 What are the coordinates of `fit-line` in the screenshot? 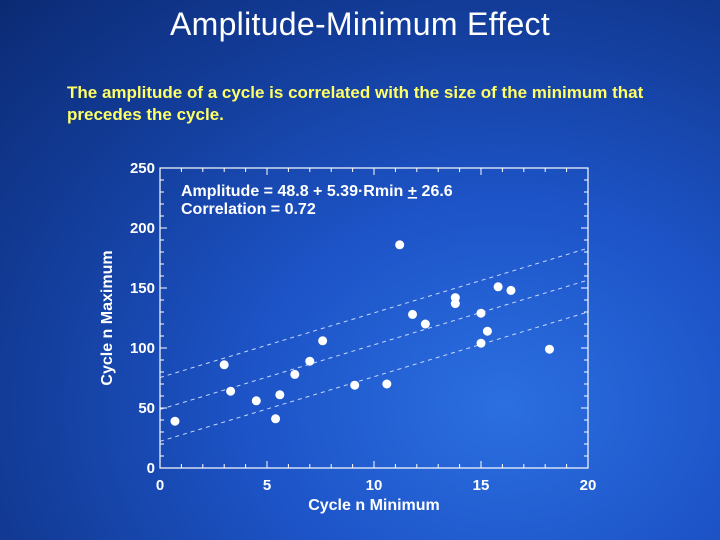 It's located at (374, 344).